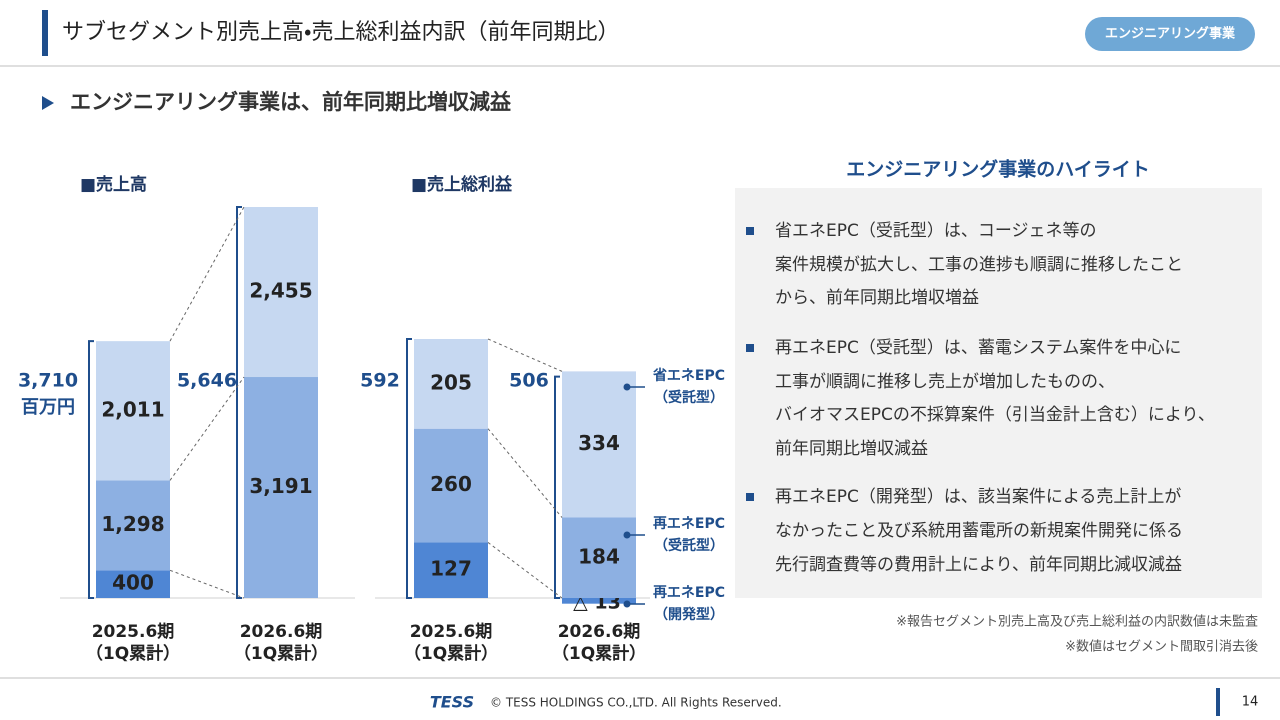  I want to click on chart-title: ■売上高, so click(113, 184).